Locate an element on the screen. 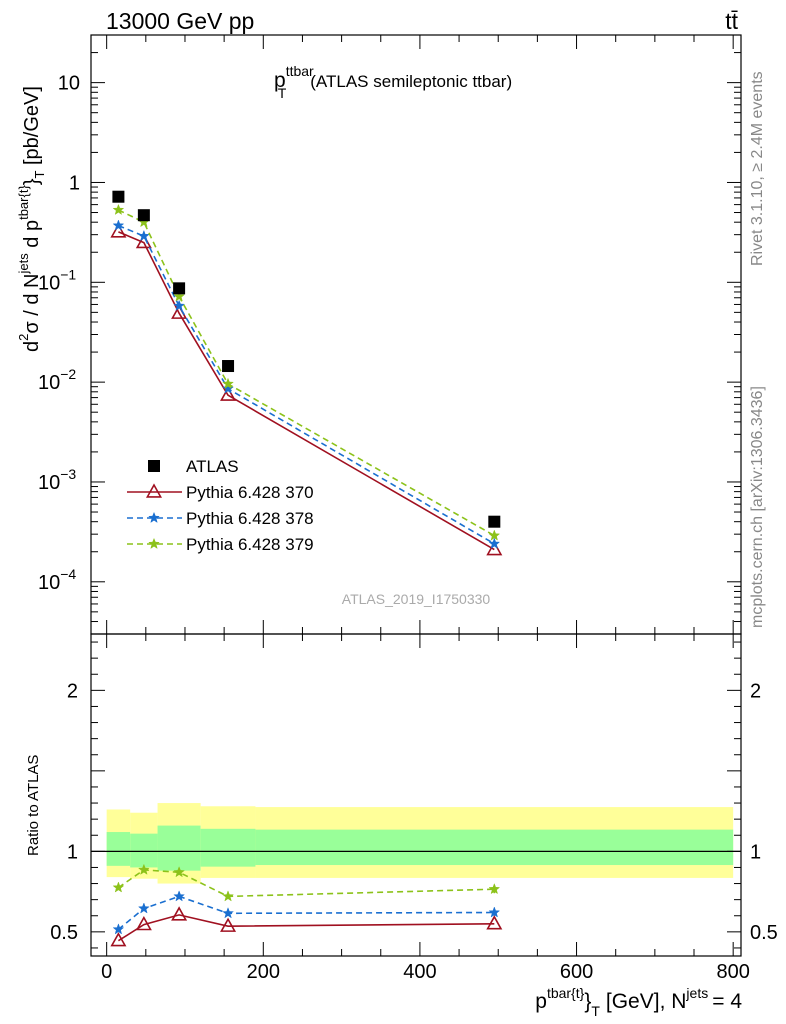 This screenshot has height=1024, width=786. ylabel-dp: d p is located at coordinates (32, 236).